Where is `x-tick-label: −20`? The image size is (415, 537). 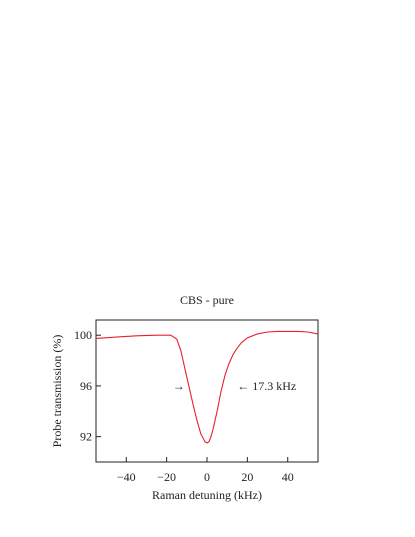
x-tick-label: −20 is located at coordinates (166, 477).